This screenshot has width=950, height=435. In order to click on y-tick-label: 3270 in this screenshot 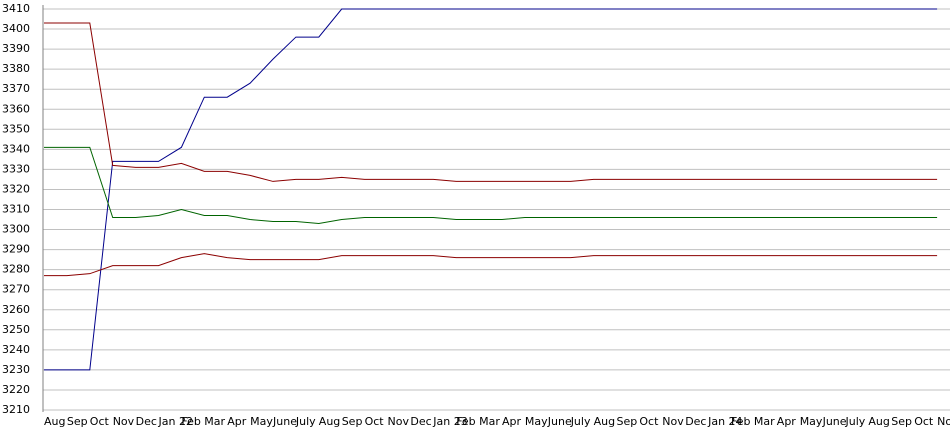, I will do `click(16, 289)`.